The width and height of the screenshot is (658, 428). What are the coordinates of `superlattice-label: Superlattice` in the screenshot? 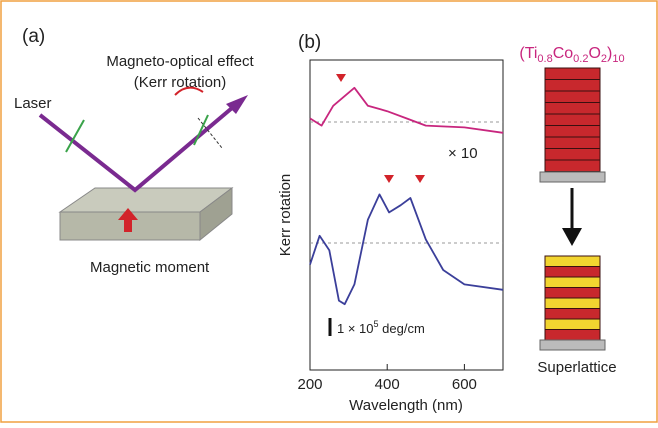 It's located at (576, 367).